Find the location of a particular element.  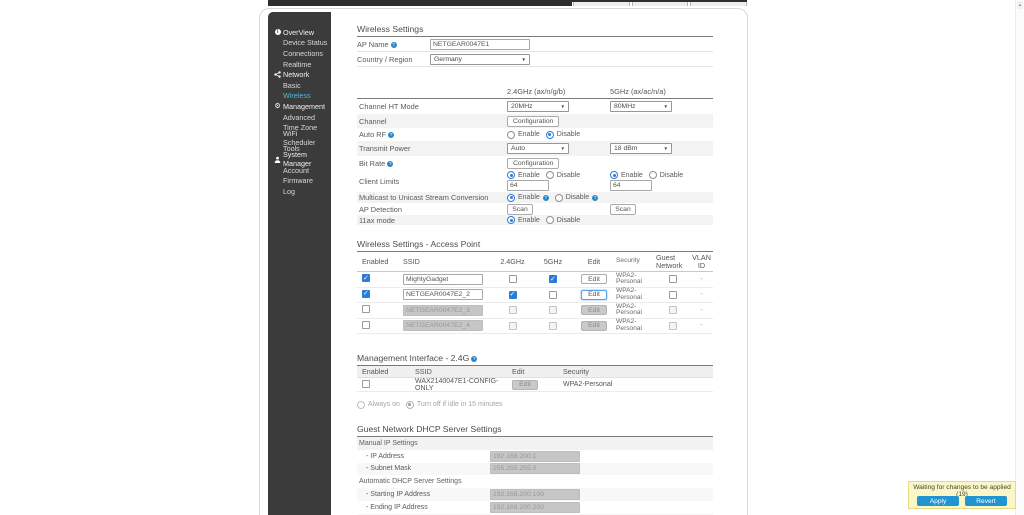

11ax-disable-radio is located at coordinates (549, 220).